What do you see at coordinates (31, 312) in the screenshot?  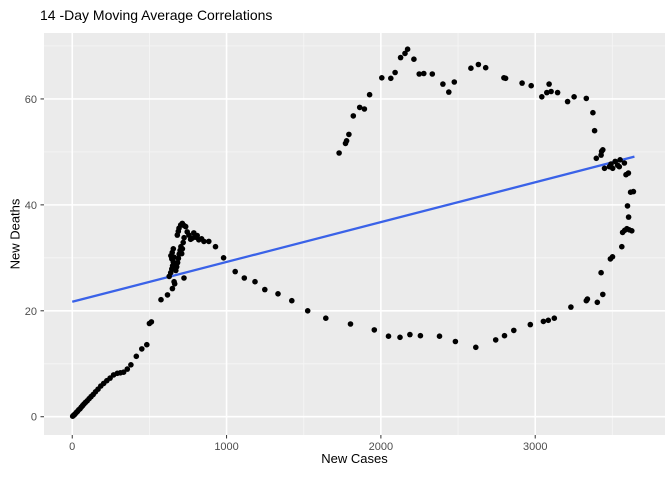 I see `y-axis-tick-label: 20` at bounding box center [31, 312].